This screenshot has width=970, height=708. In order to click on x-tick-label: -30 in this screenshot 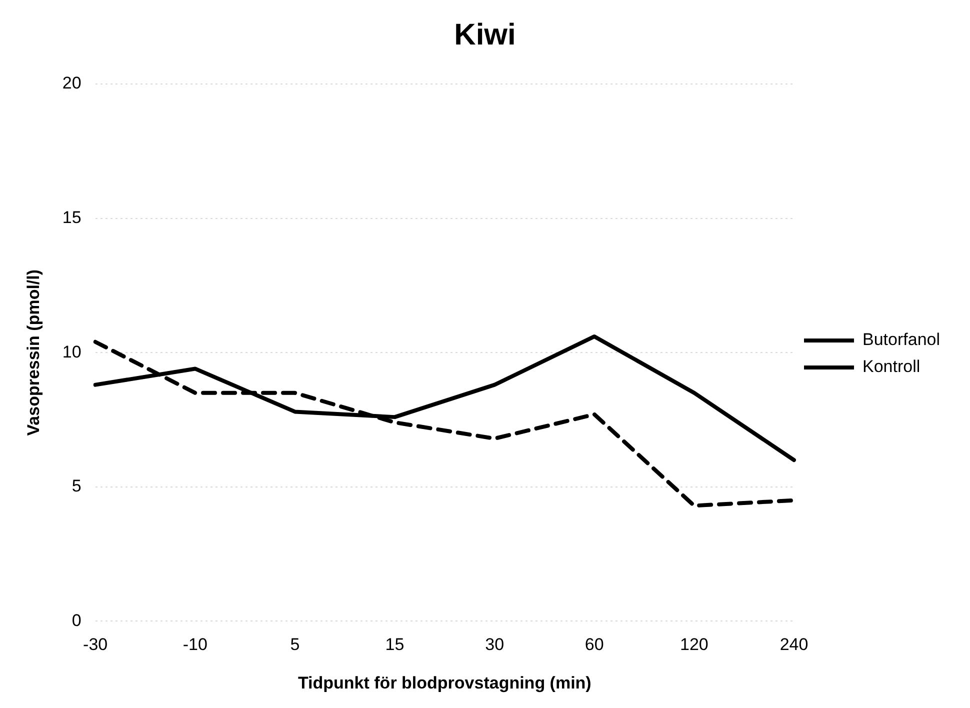, I will do `click(95, 644)`.